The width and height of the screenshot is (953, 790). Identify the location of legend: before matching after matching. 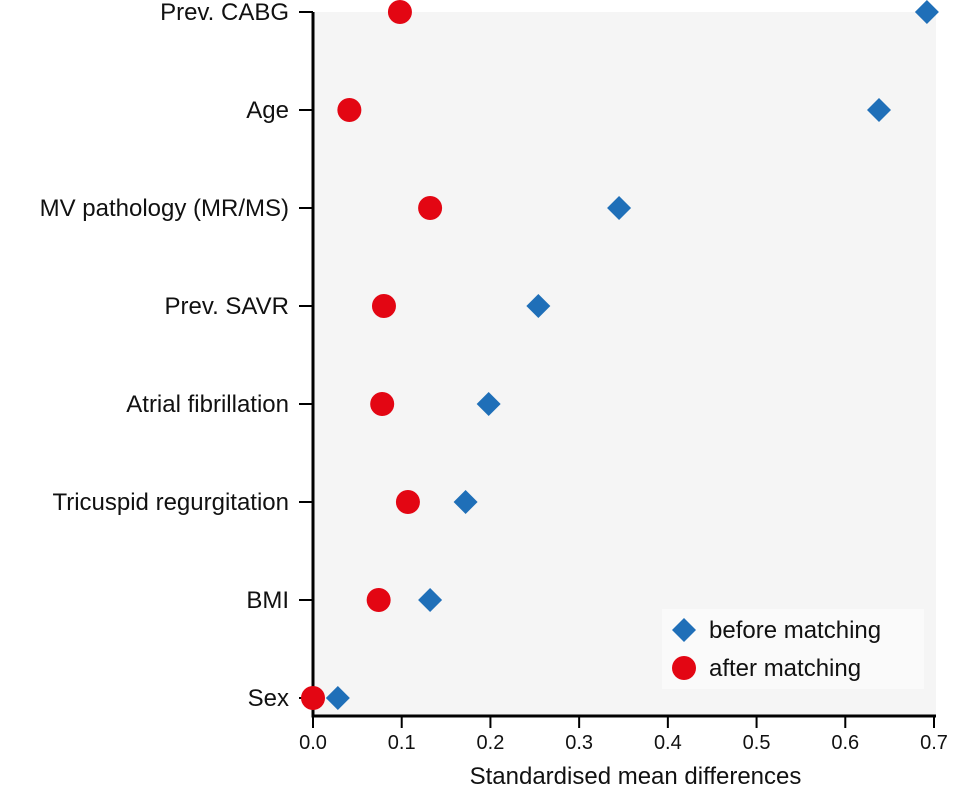
(793, 649).